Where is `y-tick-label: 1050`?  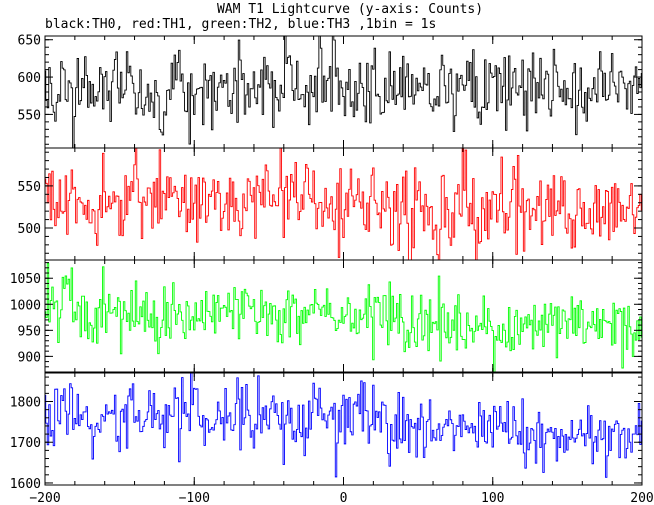
y-tick-label: 1050 is located at coordinates (25, 279).